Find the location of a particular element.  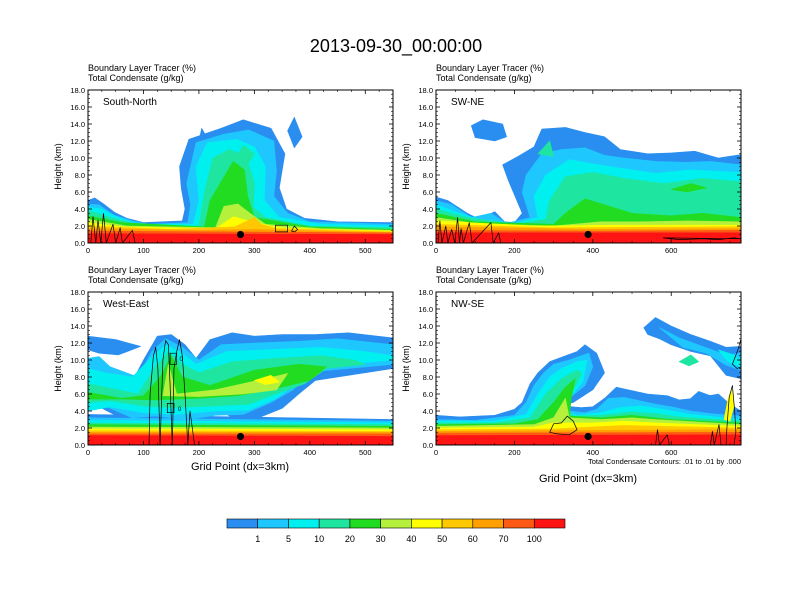

colorbar-label: 30 is located at coordinates (381, 539).